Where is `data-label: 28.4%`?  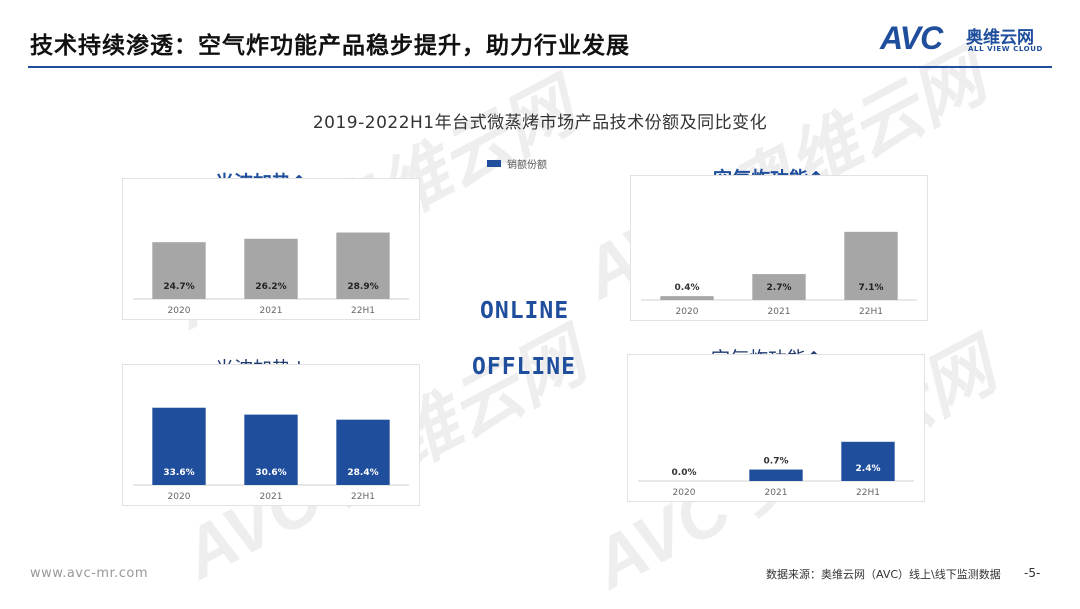 data-label: 28.4% is located at coordinates (362, 473).